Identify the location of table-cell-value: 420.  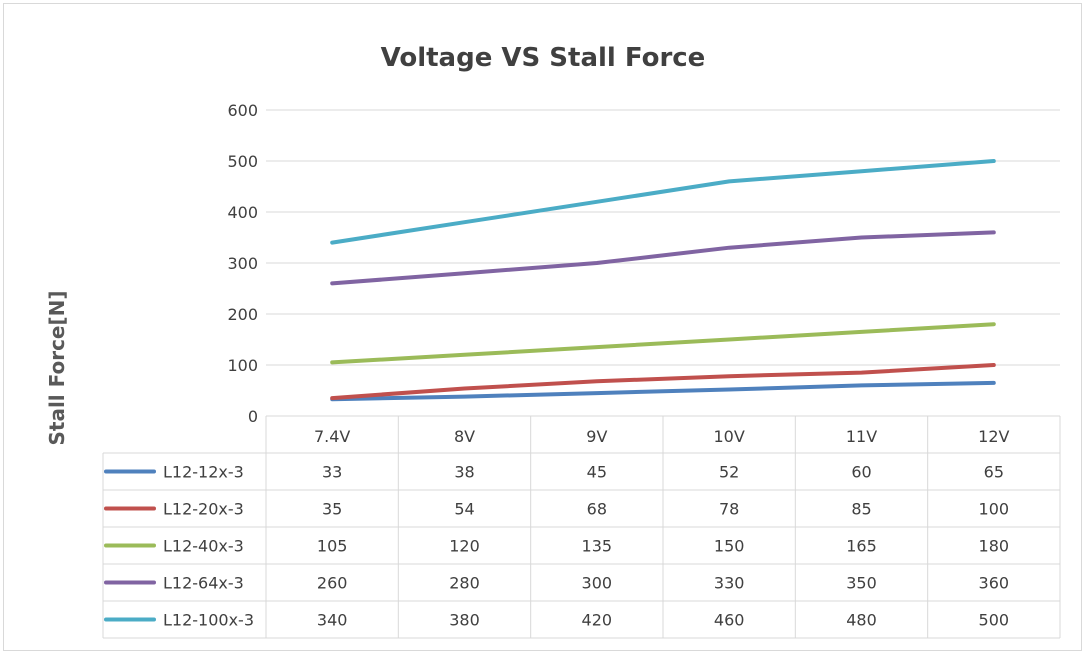
(597, 620).